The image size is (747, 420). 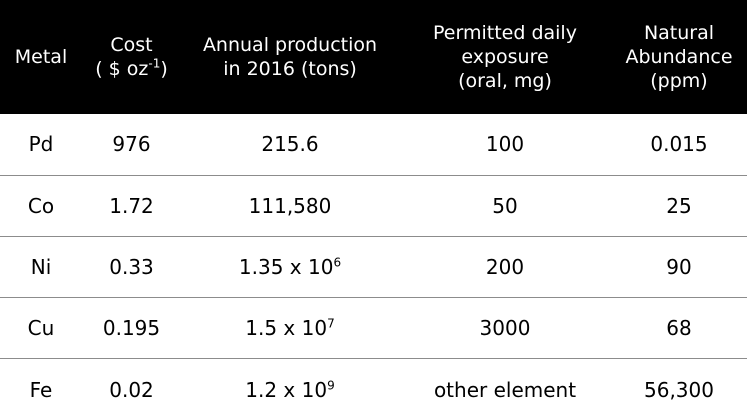 What do you see at coordinates (41, 144) in the screenshot?
I see `cell-metal: Pd` at bounding box center [41, 144].